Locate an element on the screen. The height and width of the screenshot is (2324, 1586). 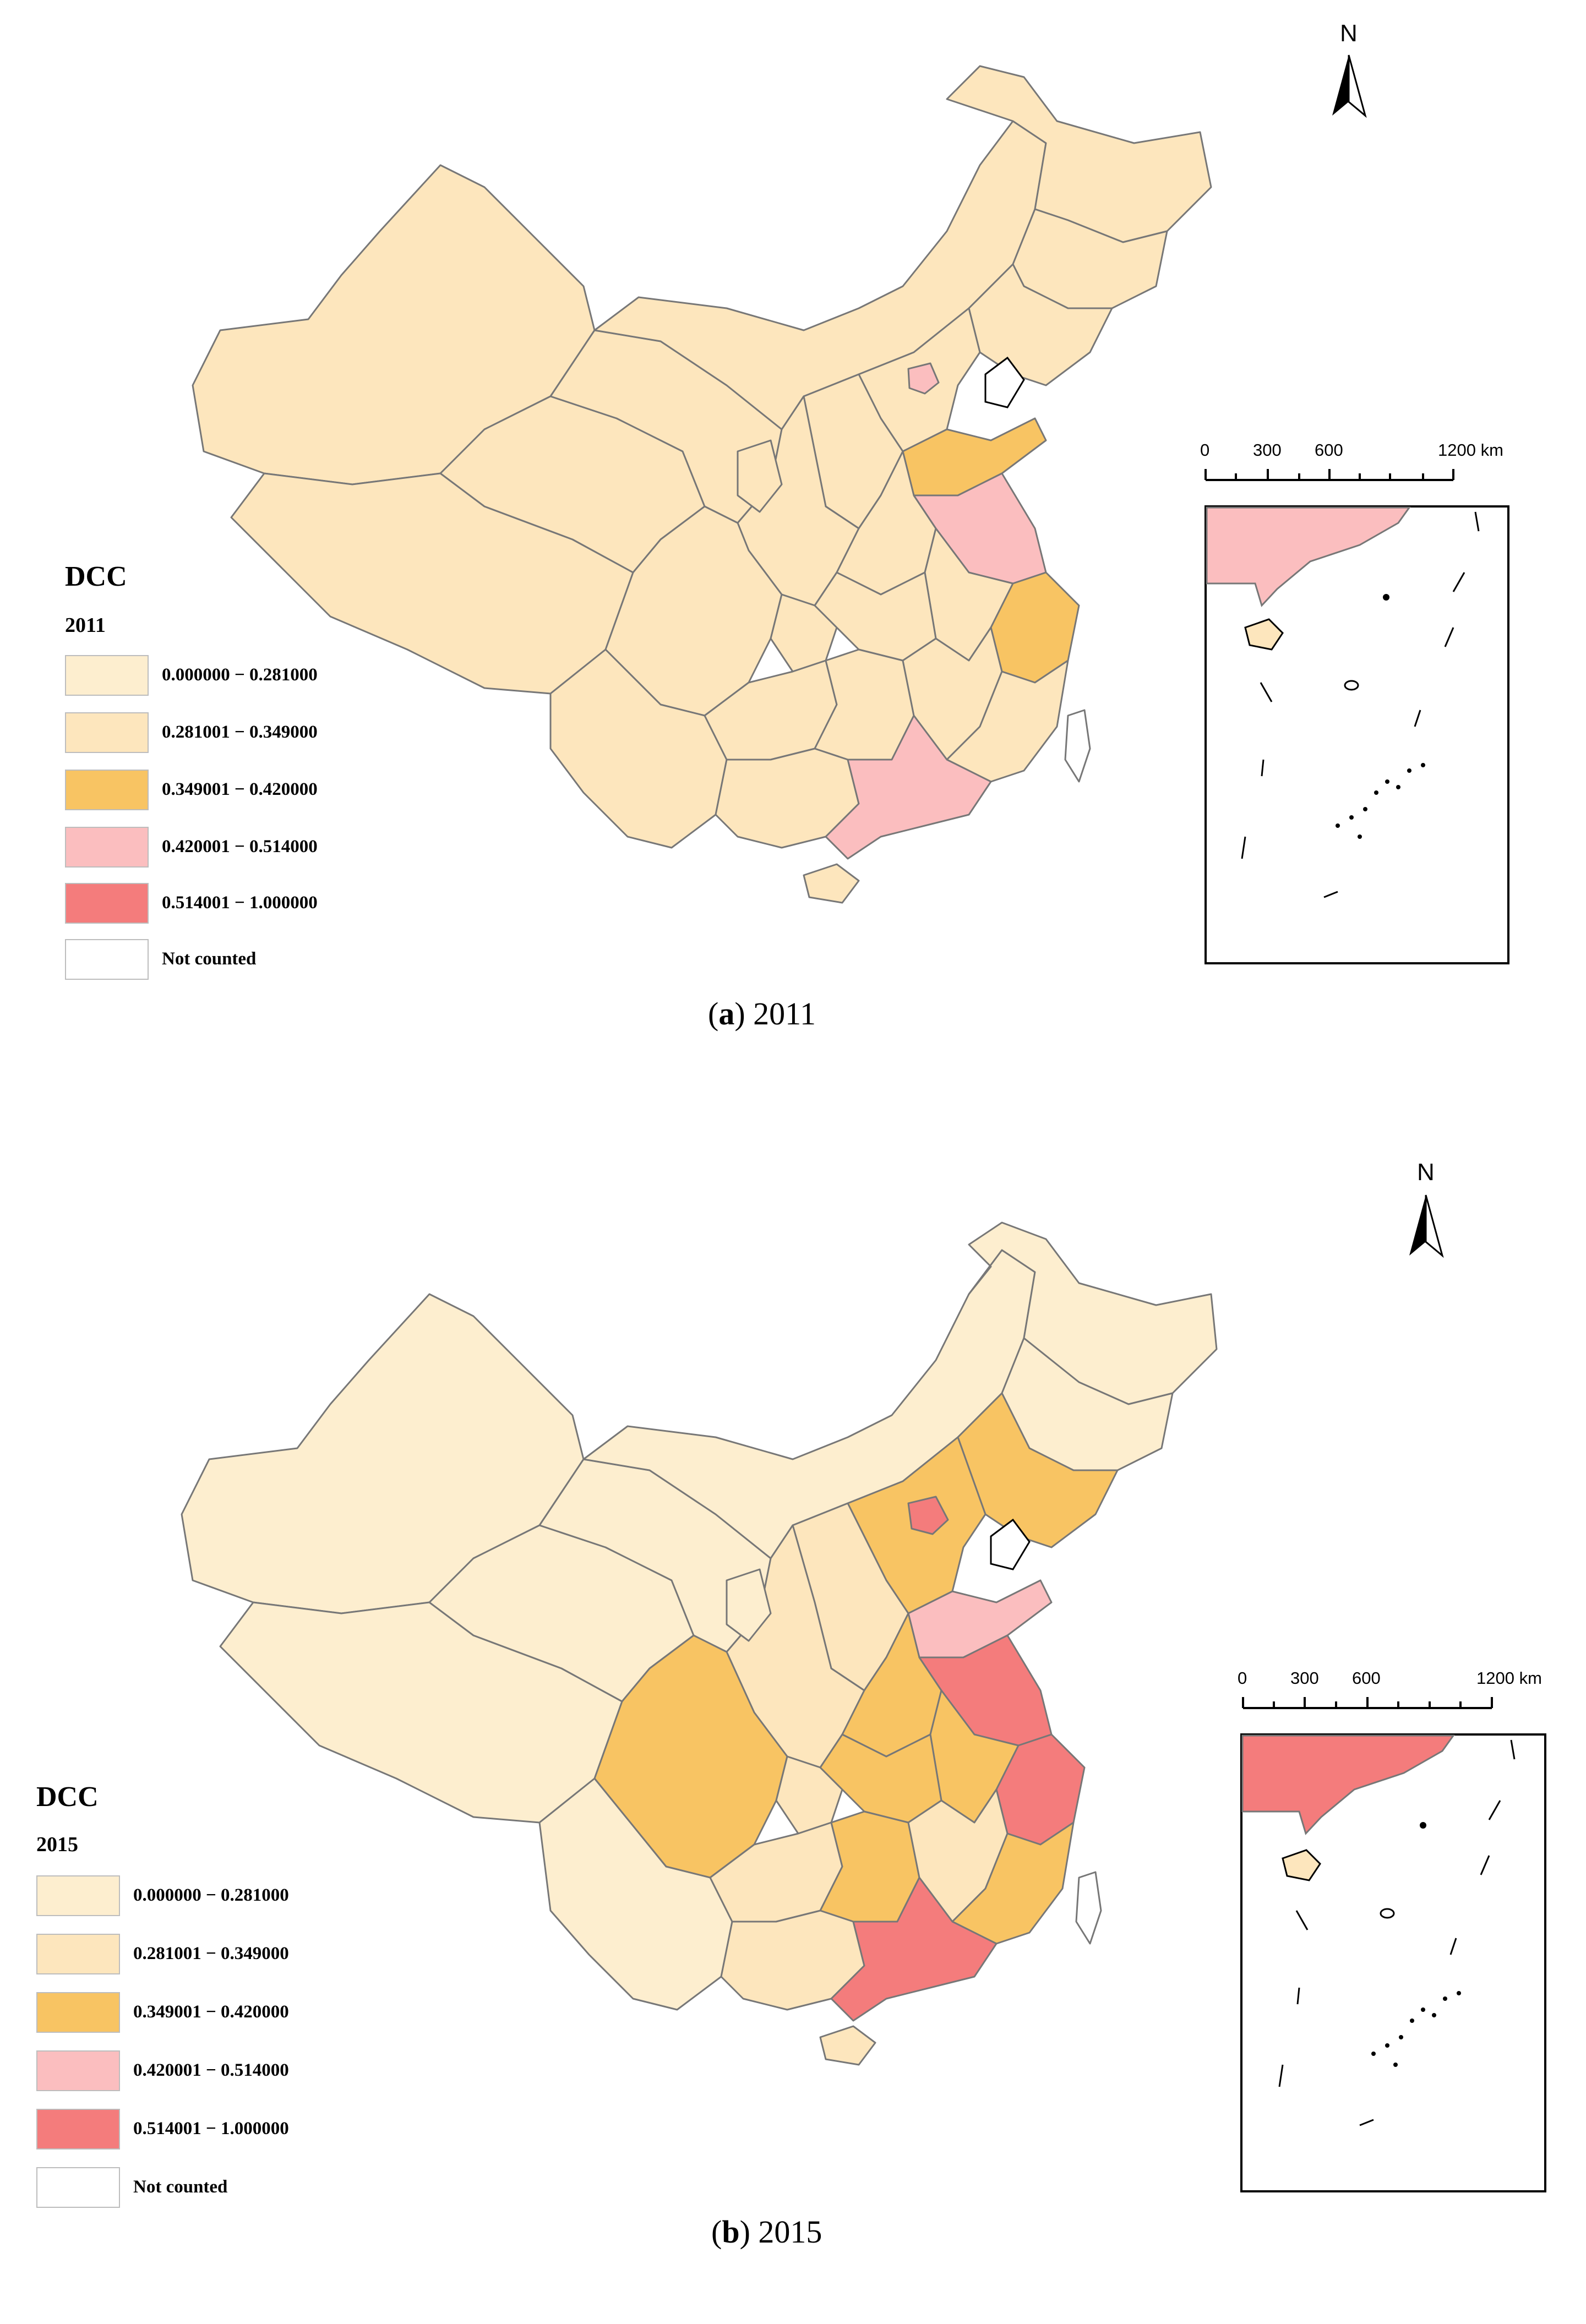
figure-caption: (b) 2015 is located at coordinates (766, 2232).